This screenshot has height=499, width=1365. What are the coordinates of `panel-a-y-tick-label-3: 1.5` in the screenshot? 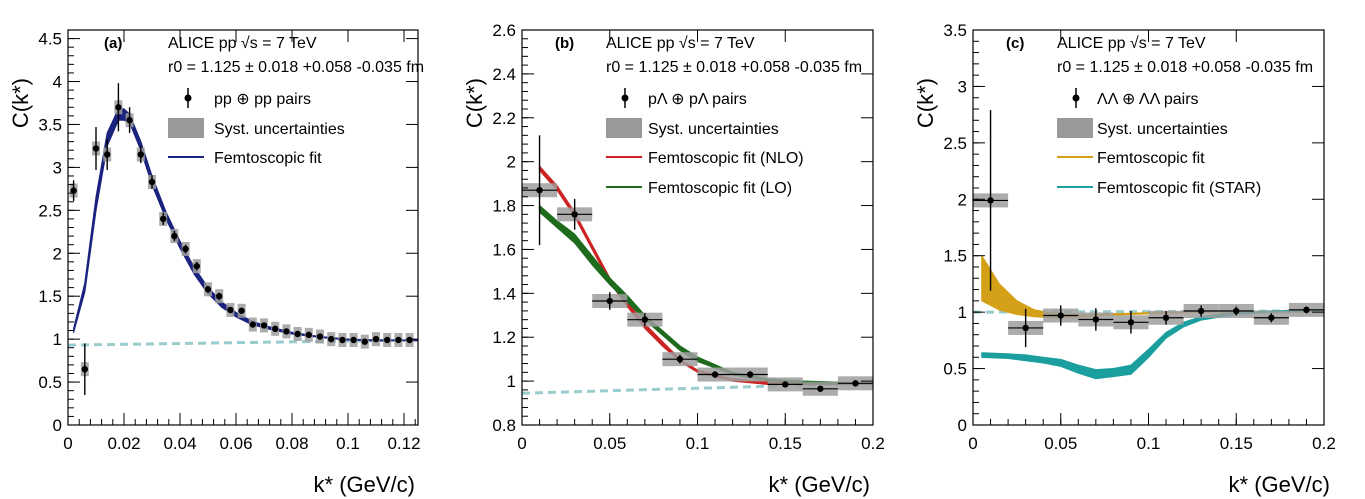 It's located at (50, 296).